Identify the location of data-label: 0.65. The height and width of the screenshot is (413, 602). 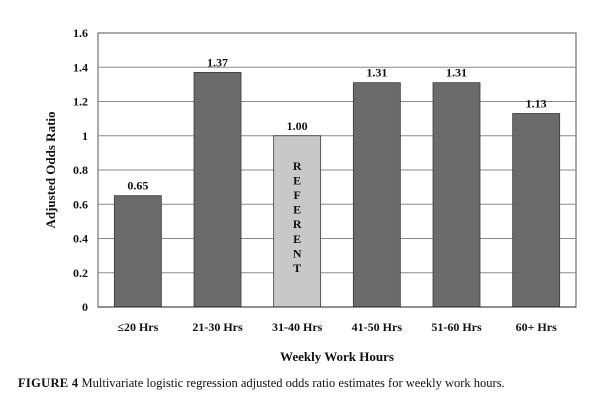
(137, 186).